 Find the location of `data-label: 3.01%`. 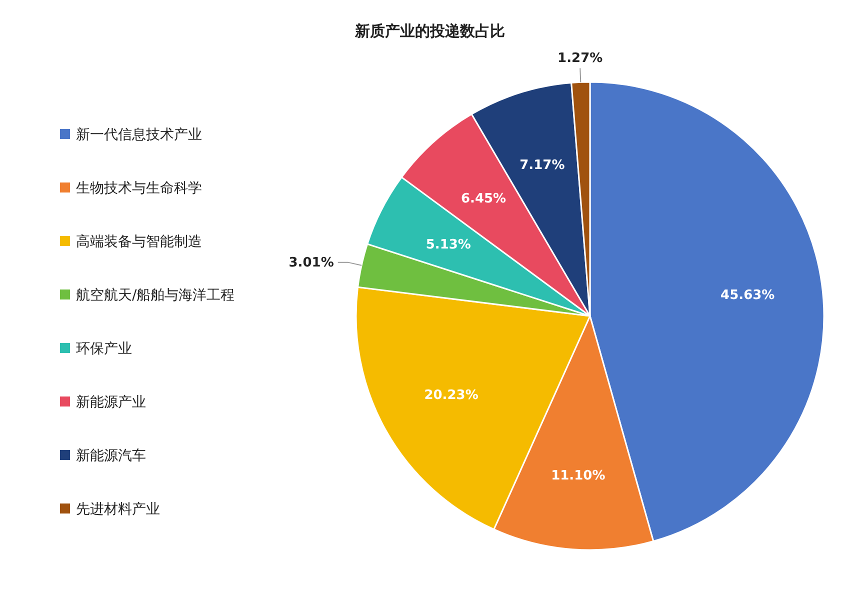

data-label: 3.01% is located at coordinates (311, 262).